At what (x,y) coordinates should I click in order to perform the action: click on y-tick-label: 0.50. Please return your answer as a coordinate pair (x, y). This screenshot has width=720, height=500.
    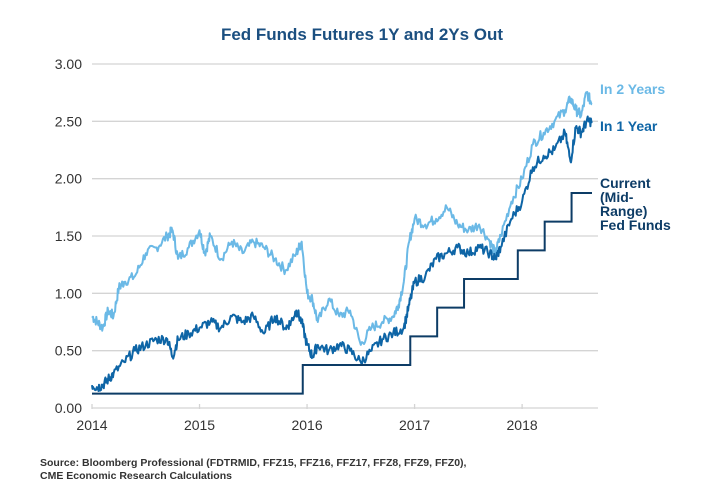
    Looking at the image, I should click on (68, 351).